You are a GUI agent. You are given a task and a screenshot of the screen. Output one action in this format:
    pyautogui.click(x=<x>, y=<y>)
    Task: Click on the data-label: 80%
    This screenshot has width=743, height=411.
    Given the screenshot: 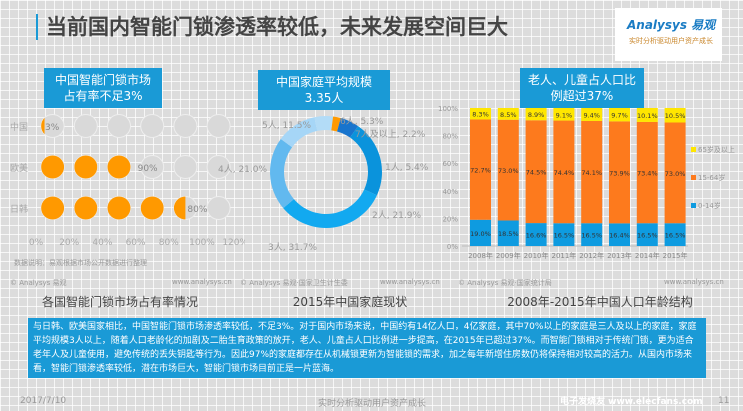 What is the action you would take?
    pyautogui.click(x=197, y=210)
    